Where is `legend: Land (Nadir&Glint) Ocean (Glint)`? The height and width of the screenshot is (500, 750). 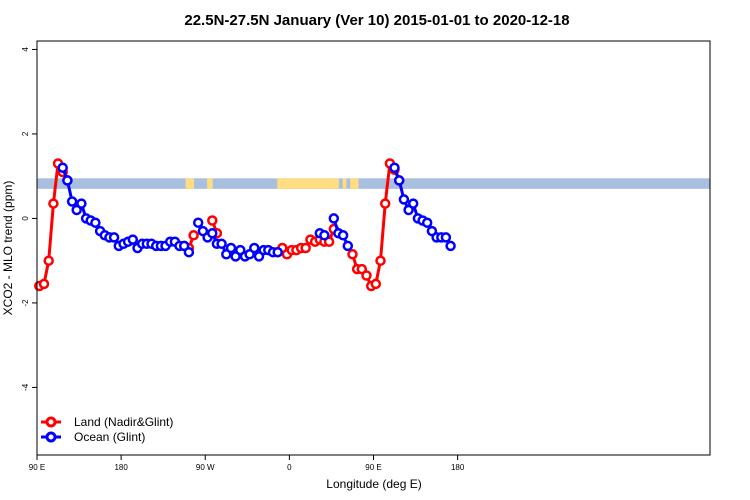 legend: Land (Nadir&Glint) Ocean (Glint) is located at coordinates (107, 429).